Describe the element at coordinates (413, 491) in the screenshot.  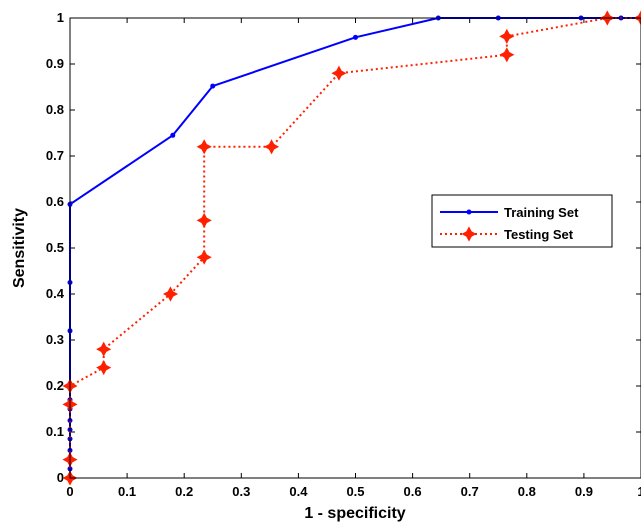
I see `x-tick-label: 0.6` at that location.